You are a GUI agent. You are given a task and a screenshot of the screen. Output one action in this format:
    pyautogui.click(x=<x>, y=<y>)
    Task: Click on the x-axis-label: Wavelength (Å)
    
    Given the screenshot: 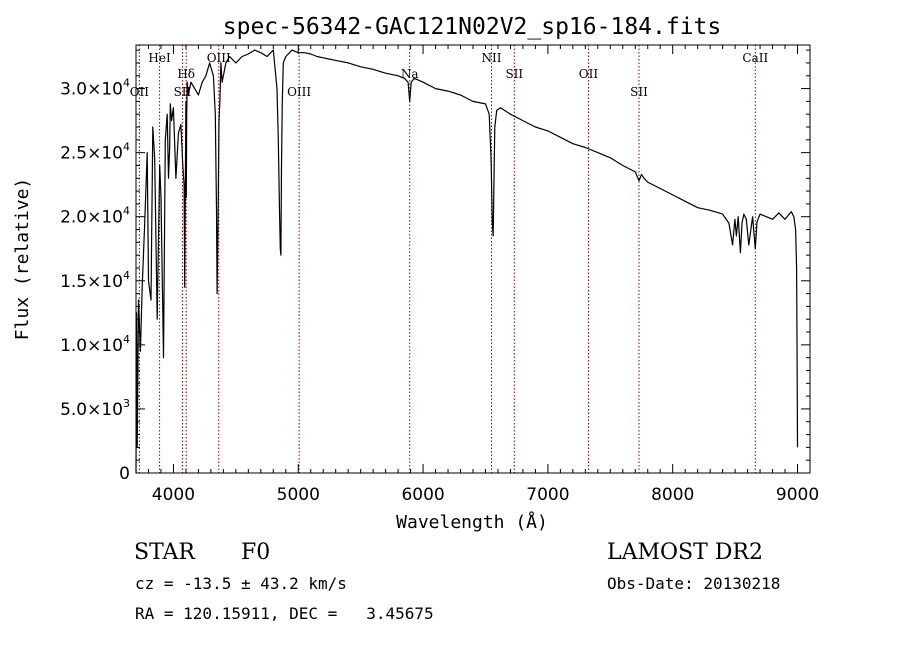 What is the action you would take?
    pyautogui.click(x=472, y=522)
    